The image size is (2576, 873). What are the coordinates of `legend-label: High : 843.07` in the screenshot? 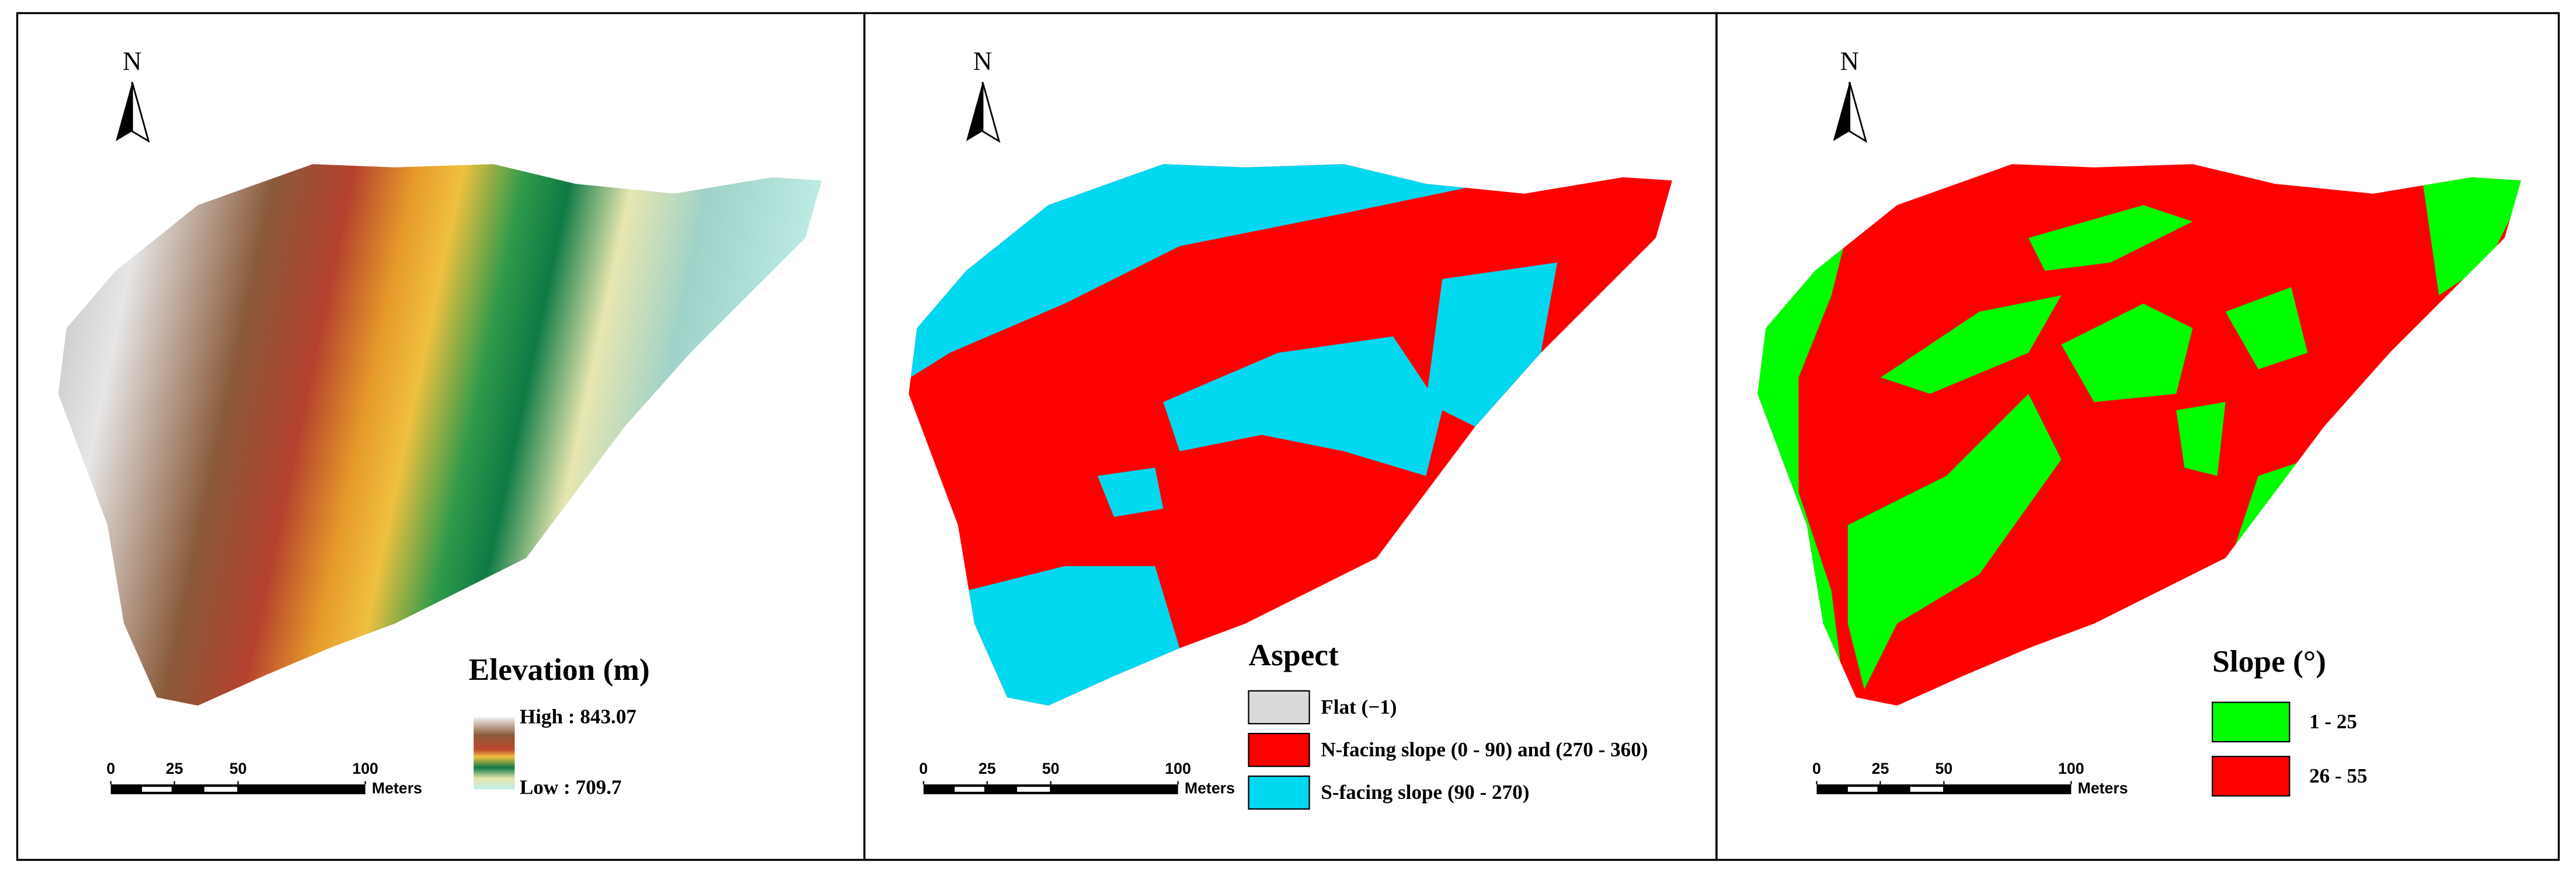 It's located at (578, 717).